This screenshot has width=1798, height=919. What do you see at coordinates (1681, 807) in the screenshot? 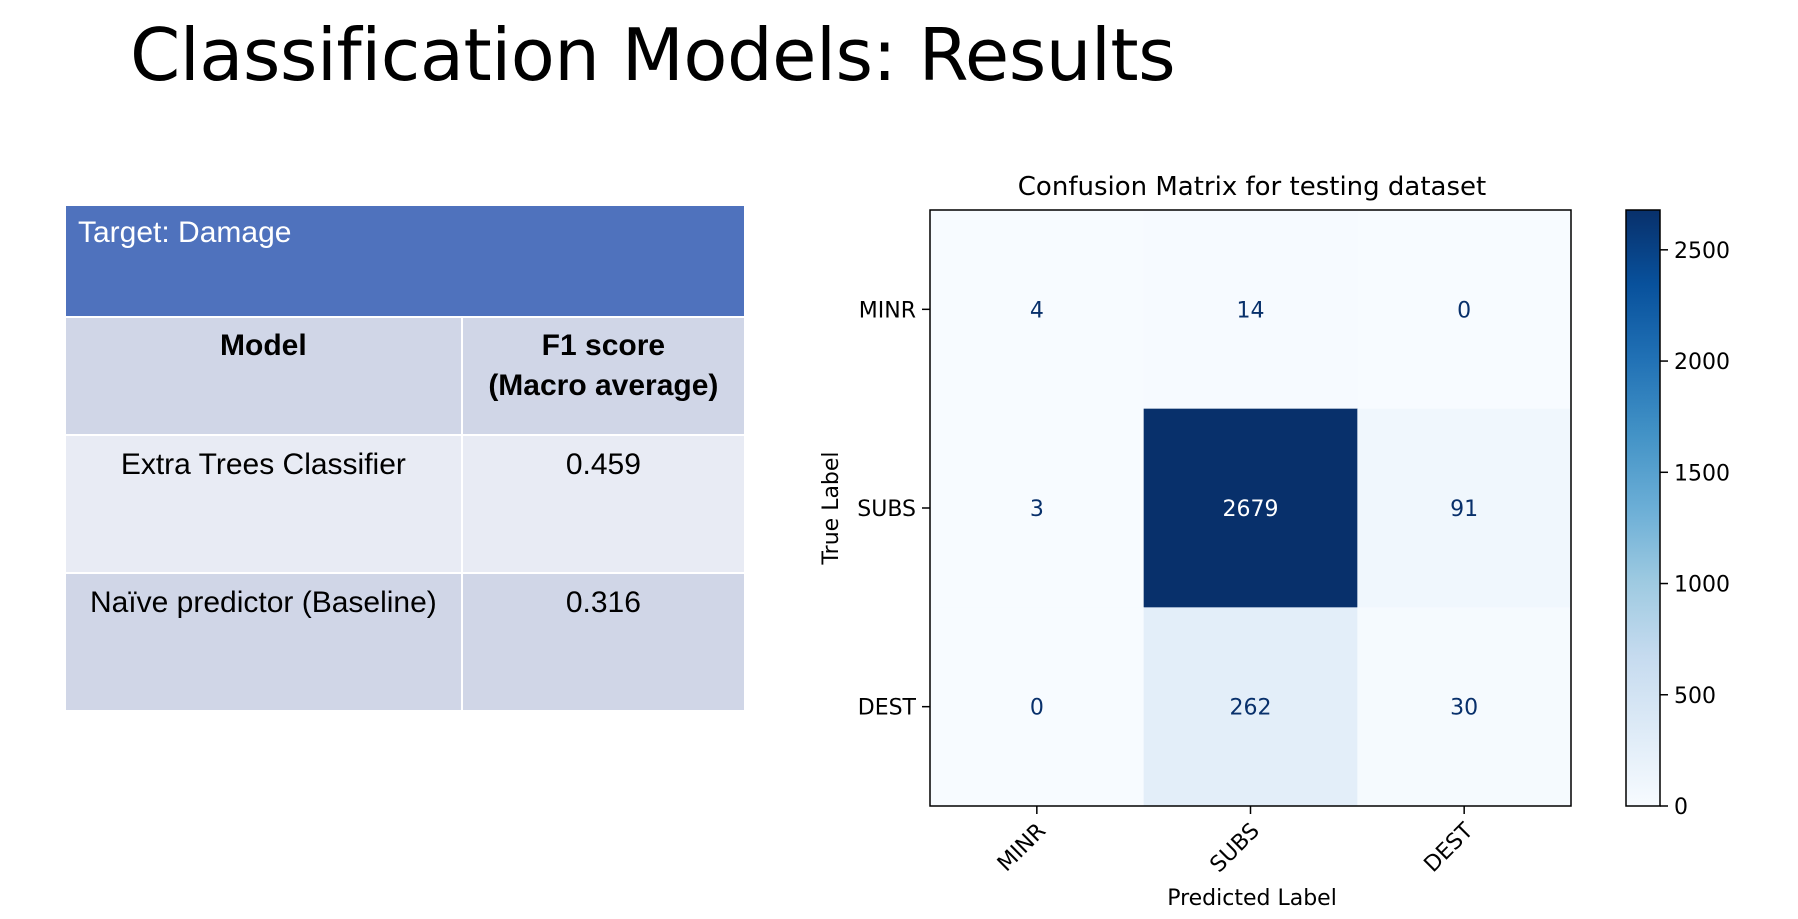
I see `colorbar-tick-label: 0` at bounding box center [1681, 807].